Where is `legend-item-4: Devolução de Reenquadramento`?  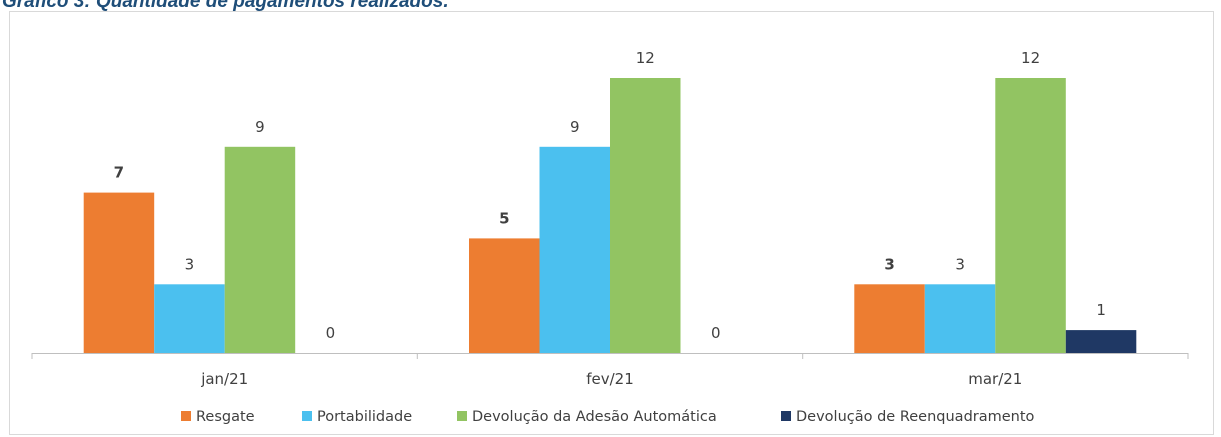
legend-item-4: Devolução de Reenquadramento is located at coordinates (908, 417).